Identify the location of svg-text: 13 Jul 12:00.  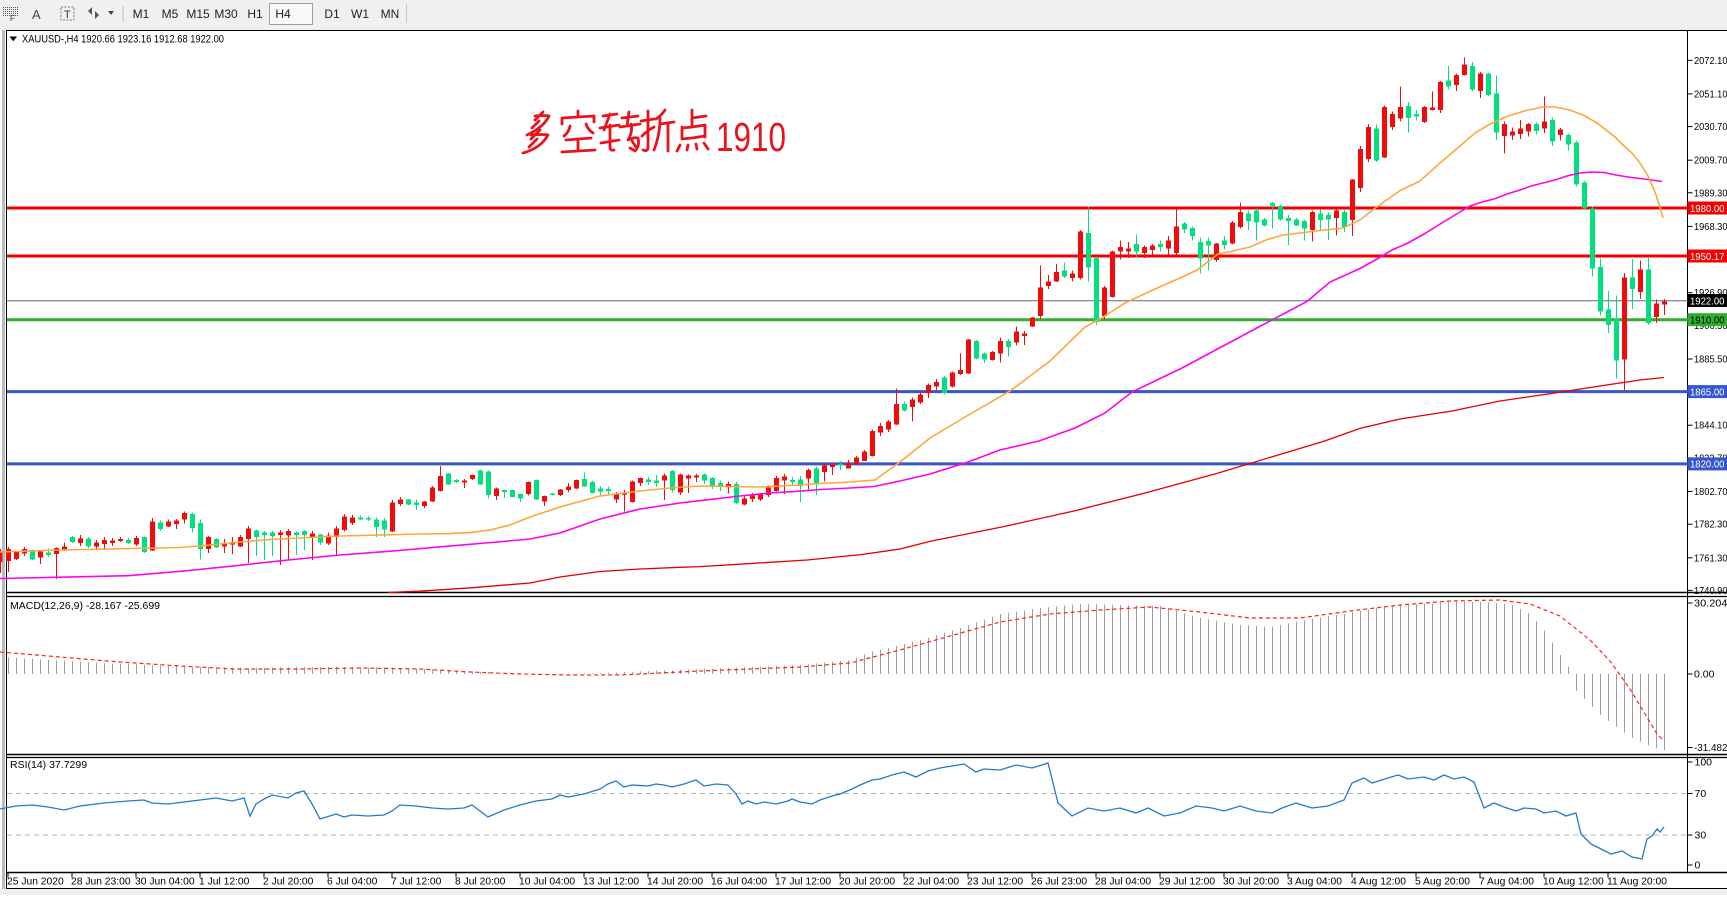
(611, 882).